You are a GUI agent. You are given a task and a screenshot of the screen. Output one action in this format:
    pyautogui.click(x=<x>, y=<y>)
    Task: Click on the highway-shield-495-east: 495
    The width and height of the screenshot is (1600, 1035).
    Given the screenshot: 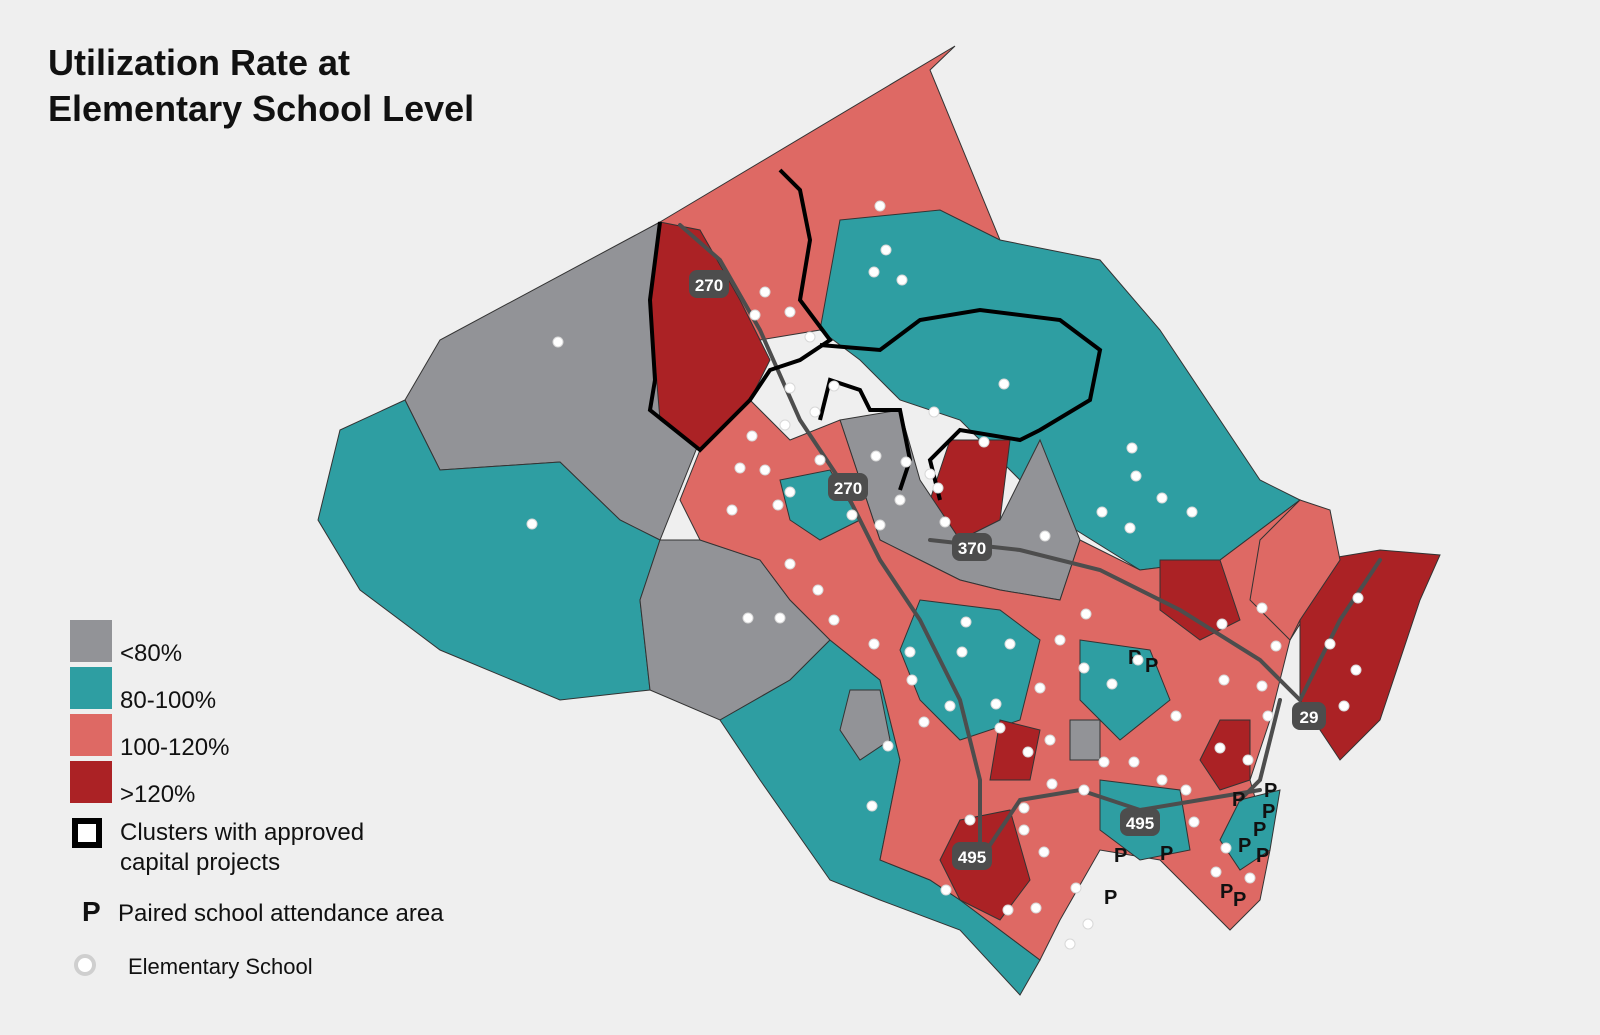 What is the action you would take?
    pyautogui.click(x=1140, y=822)
    